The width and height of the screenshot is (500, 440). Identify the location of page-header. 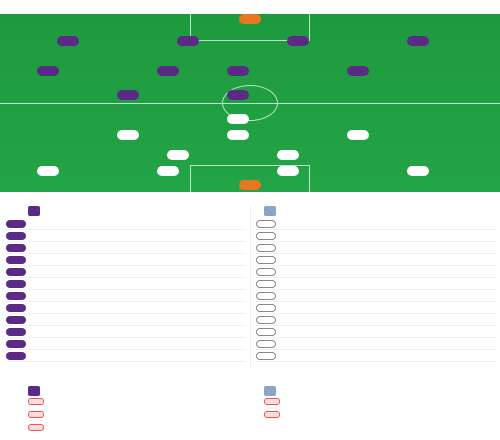
(250, 7).